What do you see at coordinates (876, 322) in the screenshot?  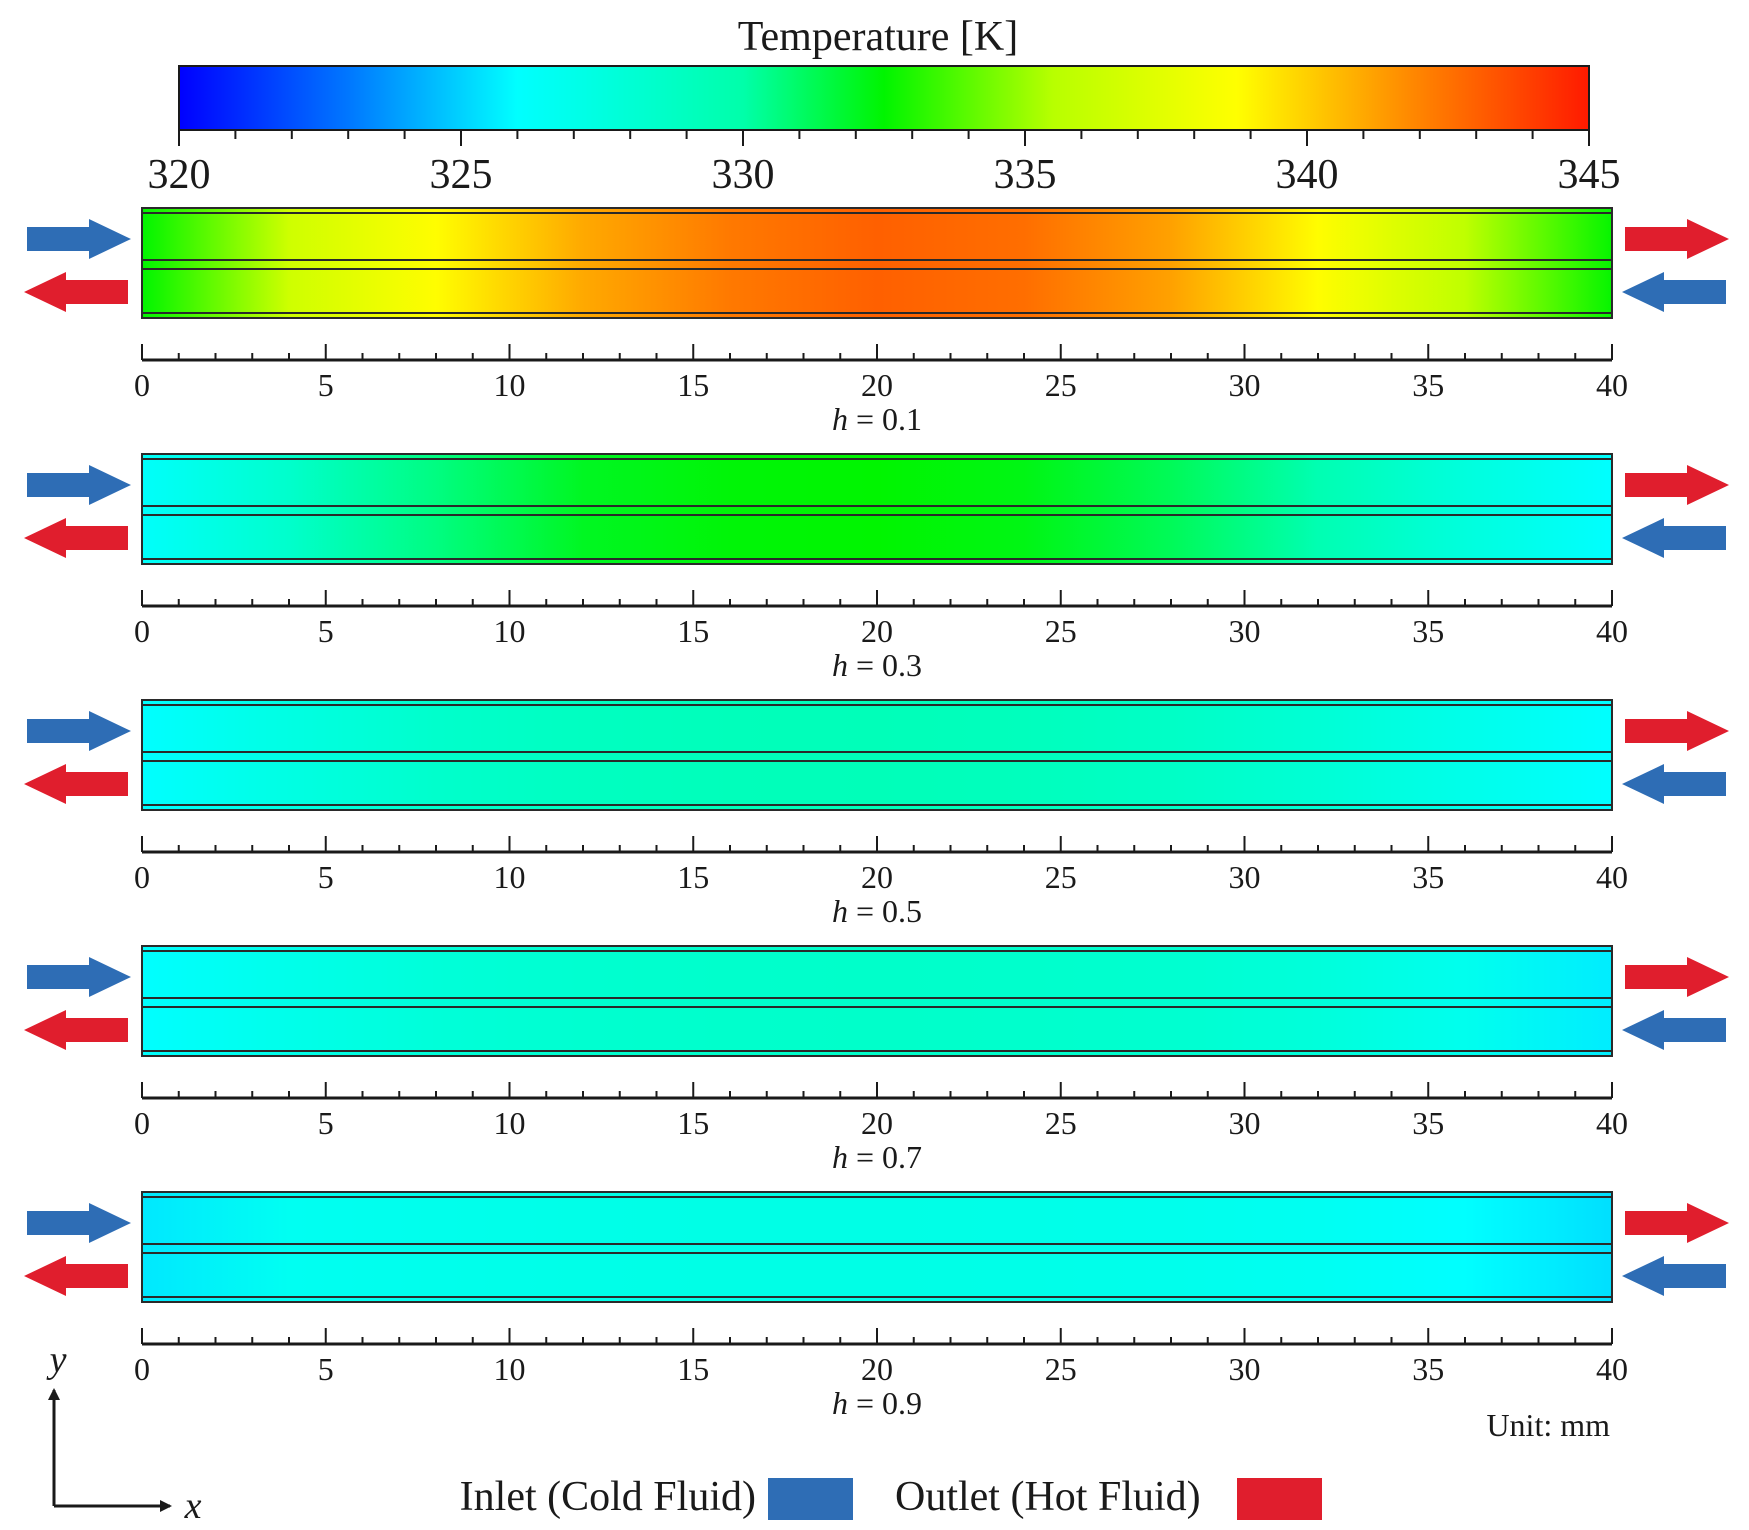 I see `contour-panel: 0 5 10 15 20 25 30 35 40 h = 0.1` at bounding box center [876, 322].